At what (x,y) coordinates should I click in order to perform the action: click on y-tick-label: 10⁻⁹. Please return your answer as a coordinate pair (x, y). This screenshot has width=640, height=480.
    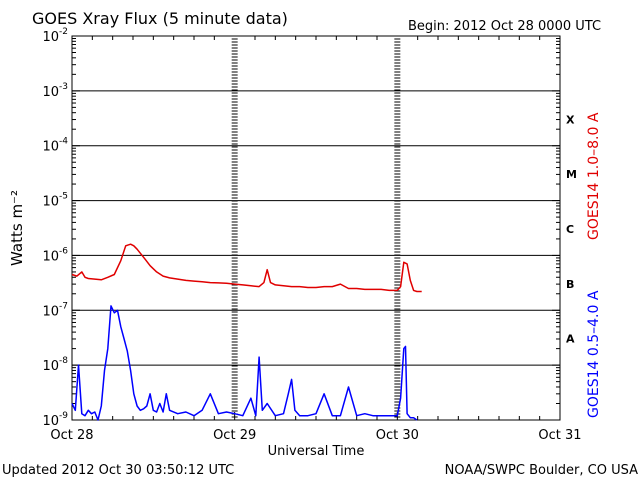
    Looking at the image, I should click on (55, 420).